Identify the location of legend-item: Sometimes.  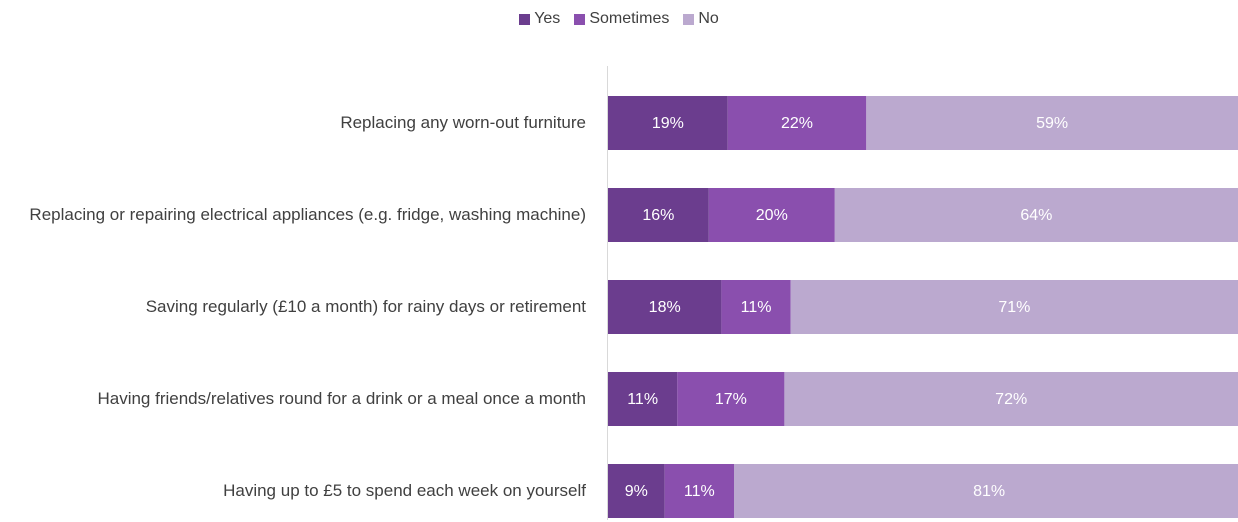
(621, 19).